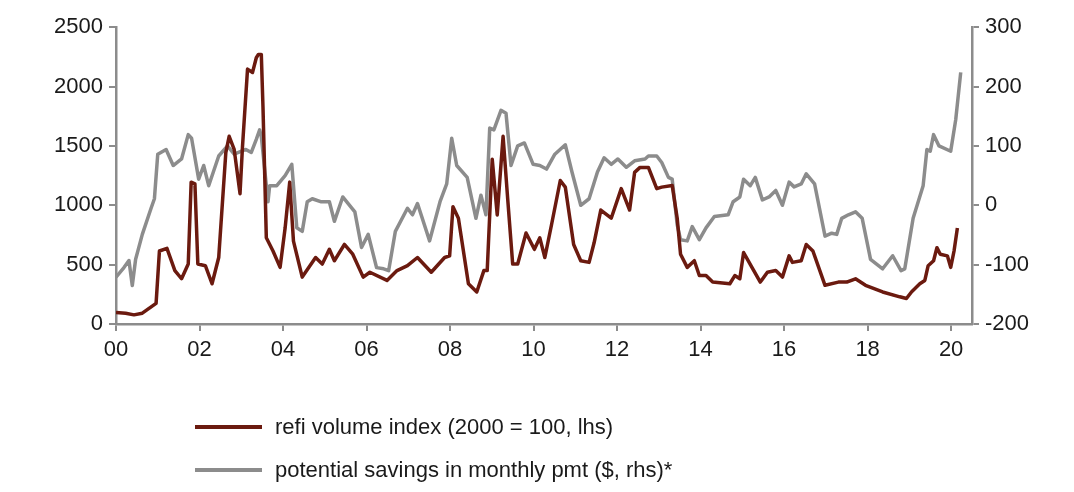 The width and height of the screenshot is (1074, 492). I want to click on y-tick-label: 1500, so click(78, 144).